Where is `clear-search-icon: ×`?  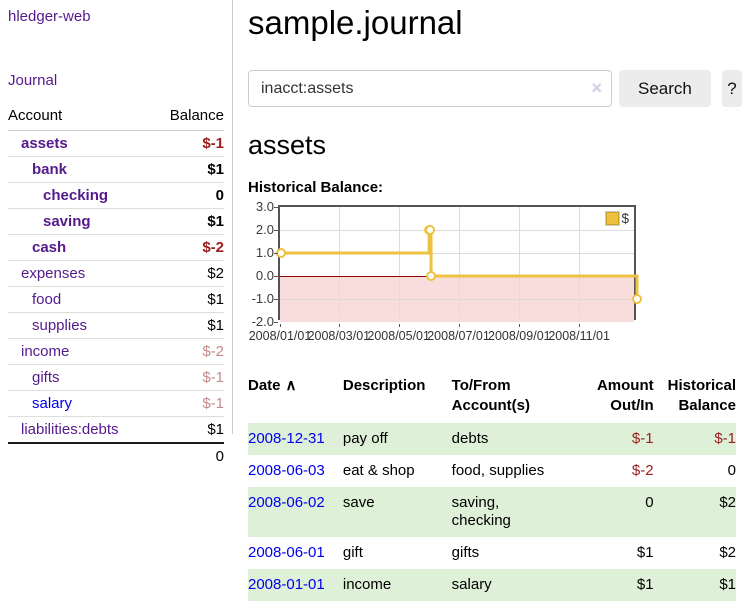 clear-search-icon: × is located at coordinates (596, 88).